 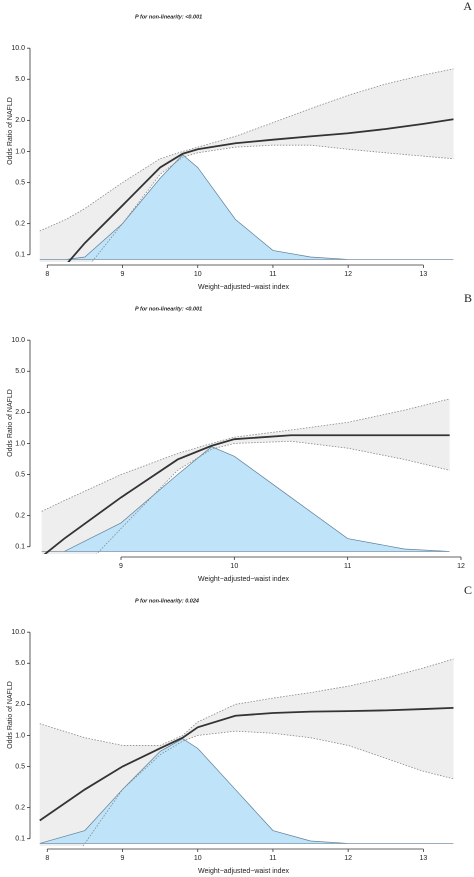 What do you see at coordinates (468, 298) in the screenshot?
I see `panel-label: B` at bounding box center [468, 298].